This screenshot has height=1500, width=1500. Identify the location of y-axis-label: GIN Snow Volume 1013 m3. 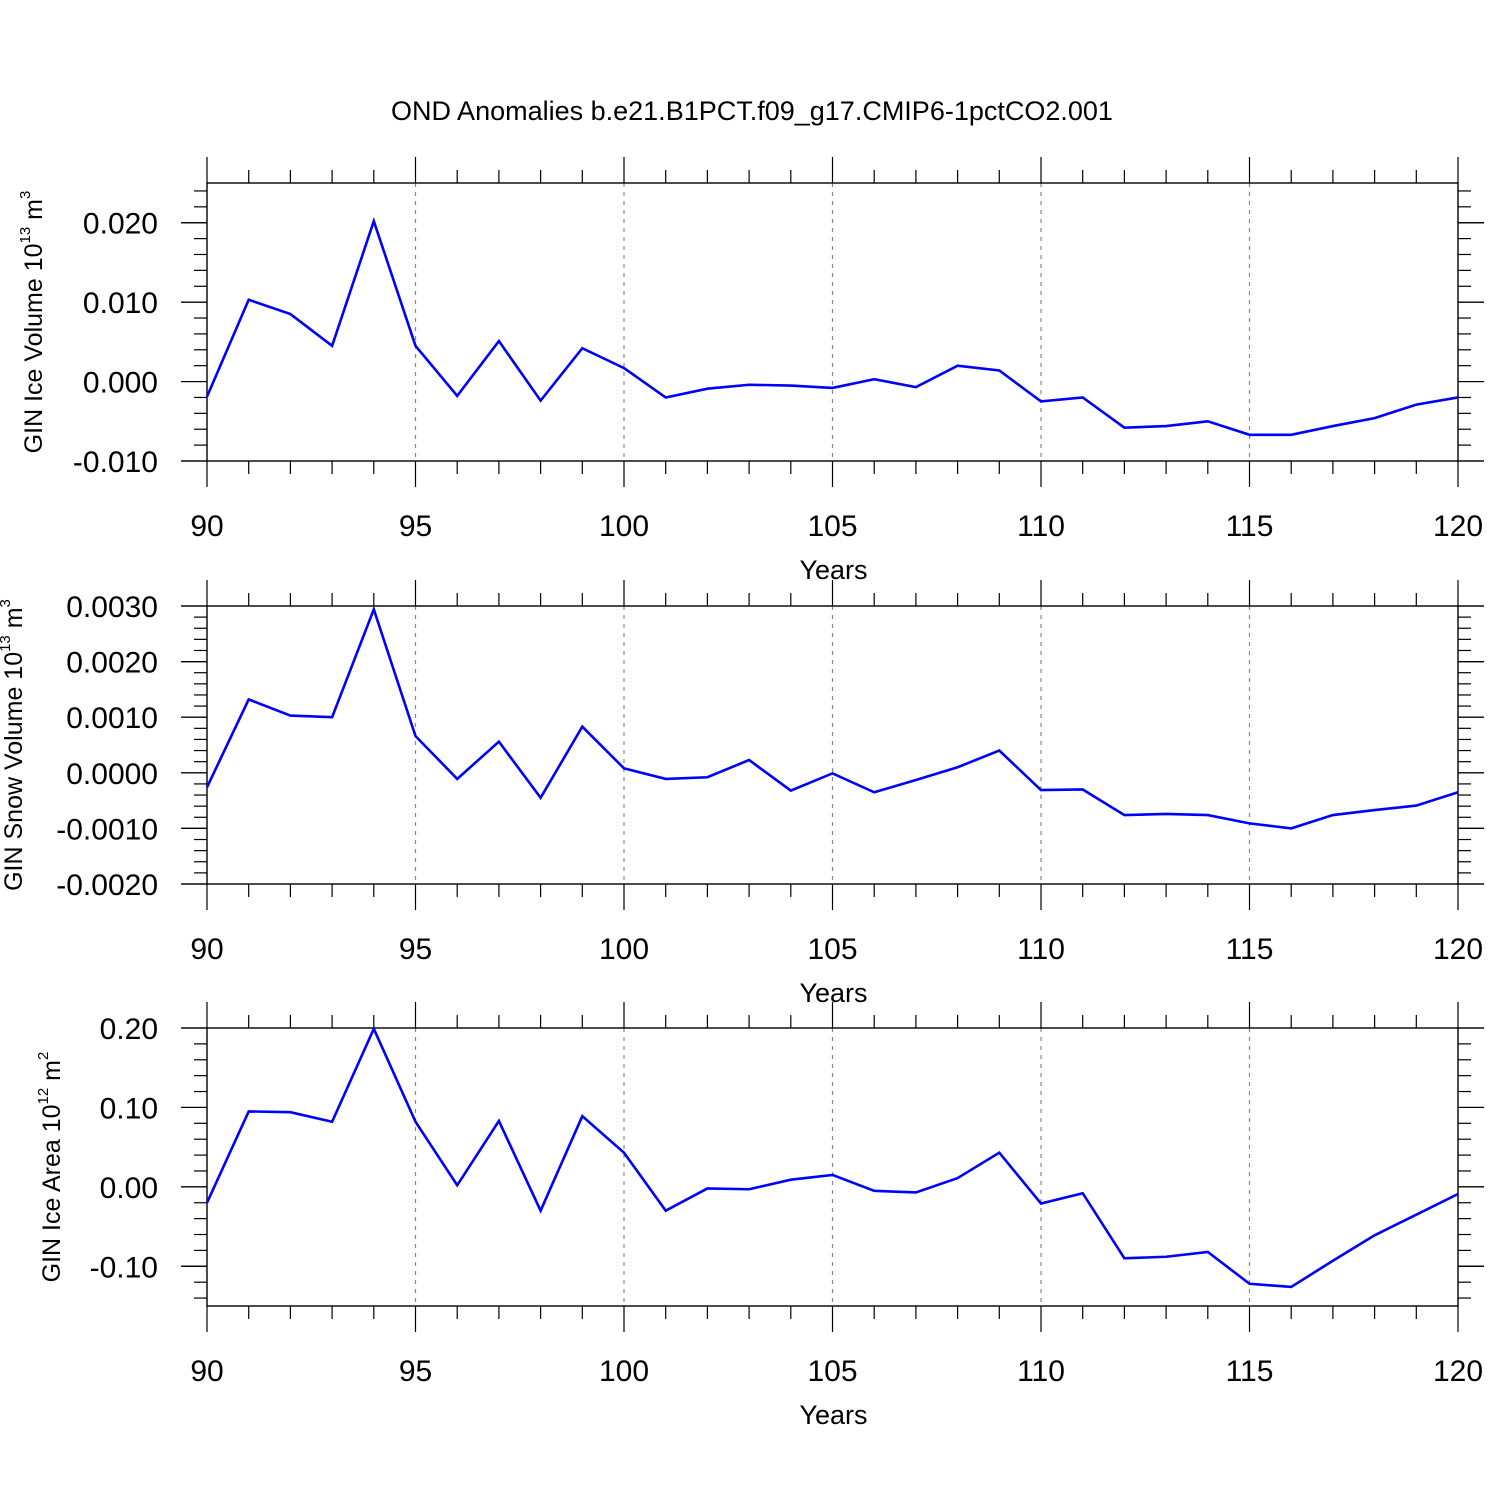
(14, 745).